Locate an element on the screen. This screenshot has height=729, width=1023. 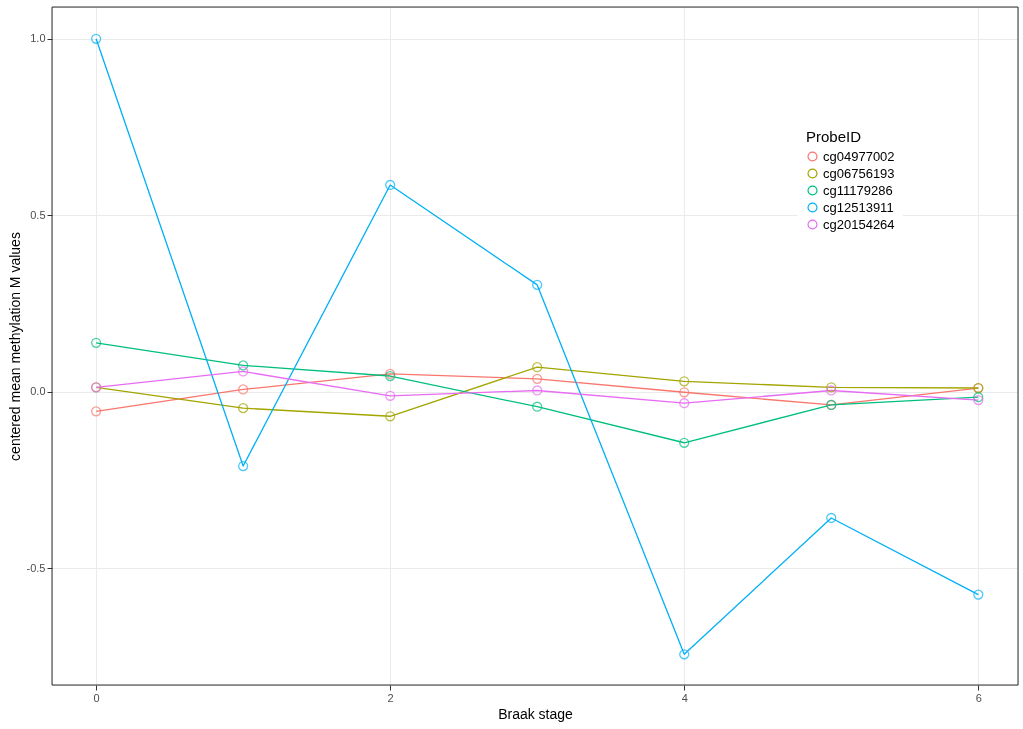
x-tick-label: 2 is located at coordinates (390, 697).